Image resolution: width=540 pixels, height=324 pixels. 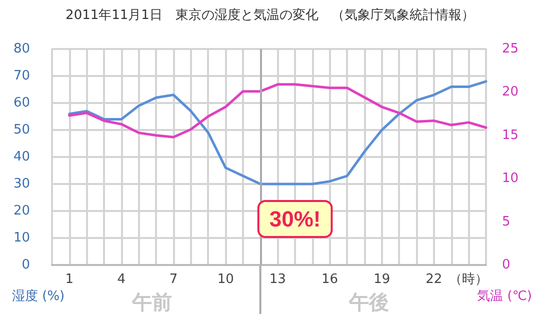 What do you see at coordinates (21, 130) in the screenshot?
I see `y-tick-label: 50` at bounding box center [21, 130].